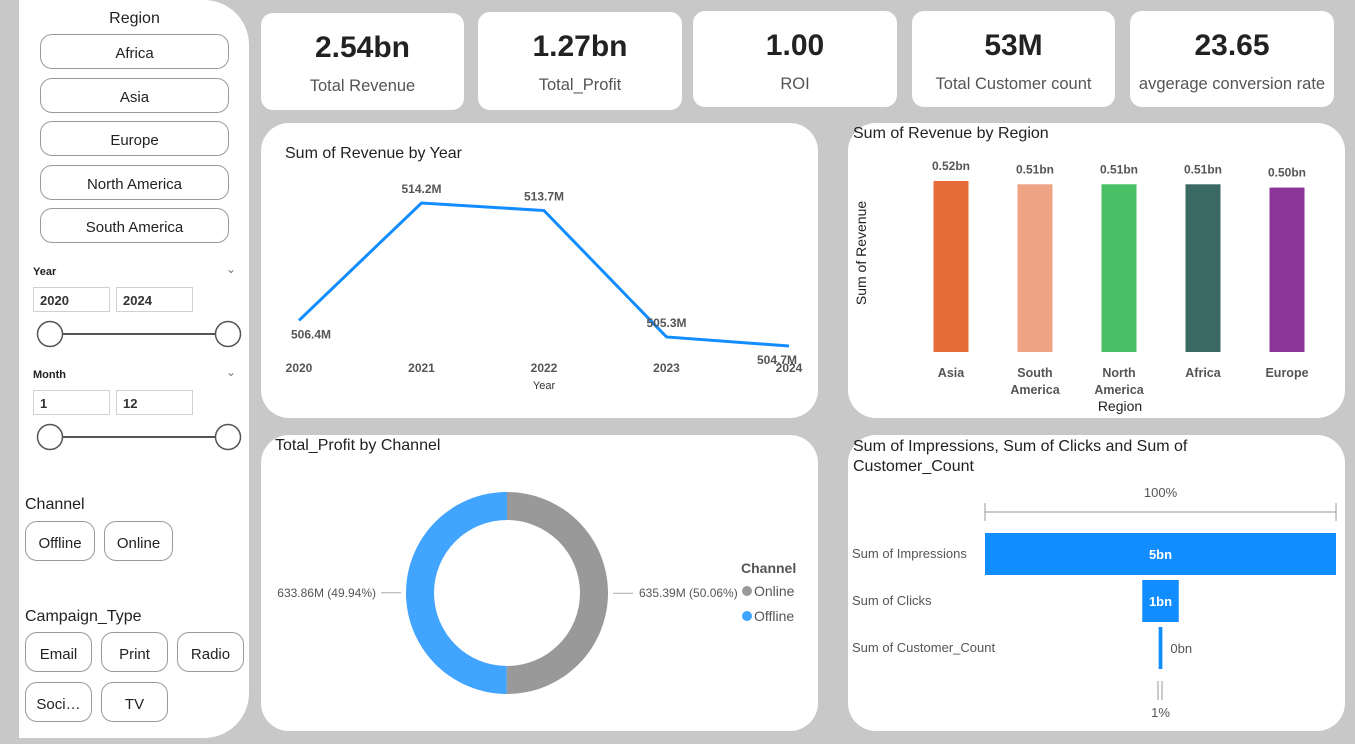  I want to click on x-axis-title: Region, so click(1120, 406).